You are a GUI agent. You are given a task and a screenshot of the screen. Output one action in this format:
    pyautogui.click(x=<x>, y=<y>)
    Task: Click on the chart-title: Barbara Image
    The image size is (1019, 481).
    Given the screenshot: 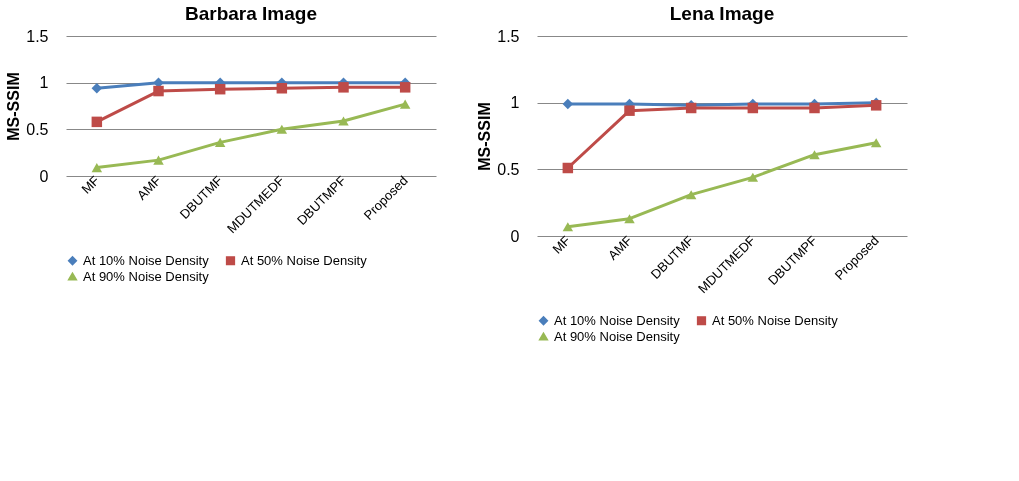 What is the action you would take?
    pyautogui.click(x=251, y=13)
    